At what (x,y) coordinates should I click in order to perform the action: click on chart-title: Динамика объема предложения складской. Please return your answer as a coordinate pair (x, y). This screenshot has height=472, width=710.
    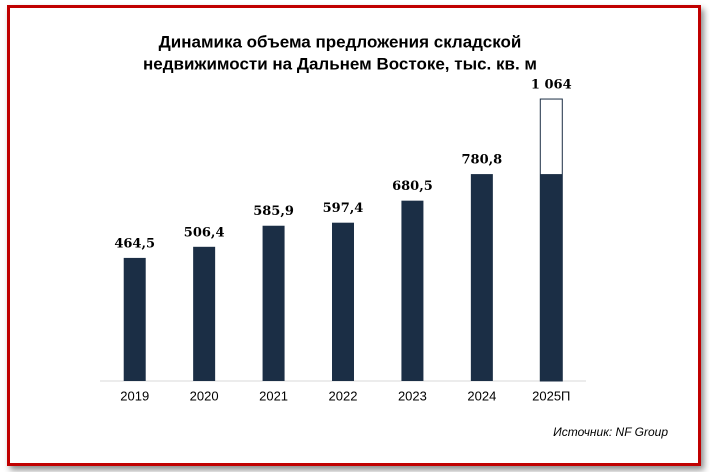
    Looking at the image, I should click on (340, 41).